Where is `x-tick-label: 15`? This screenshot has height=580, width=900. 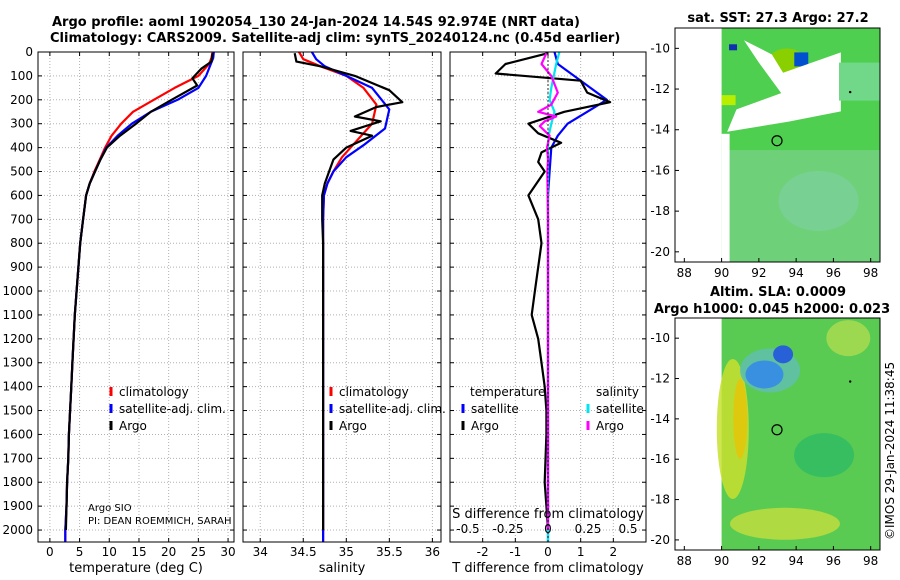 x-tick-label: 15 is located at coordinates (138, 552).